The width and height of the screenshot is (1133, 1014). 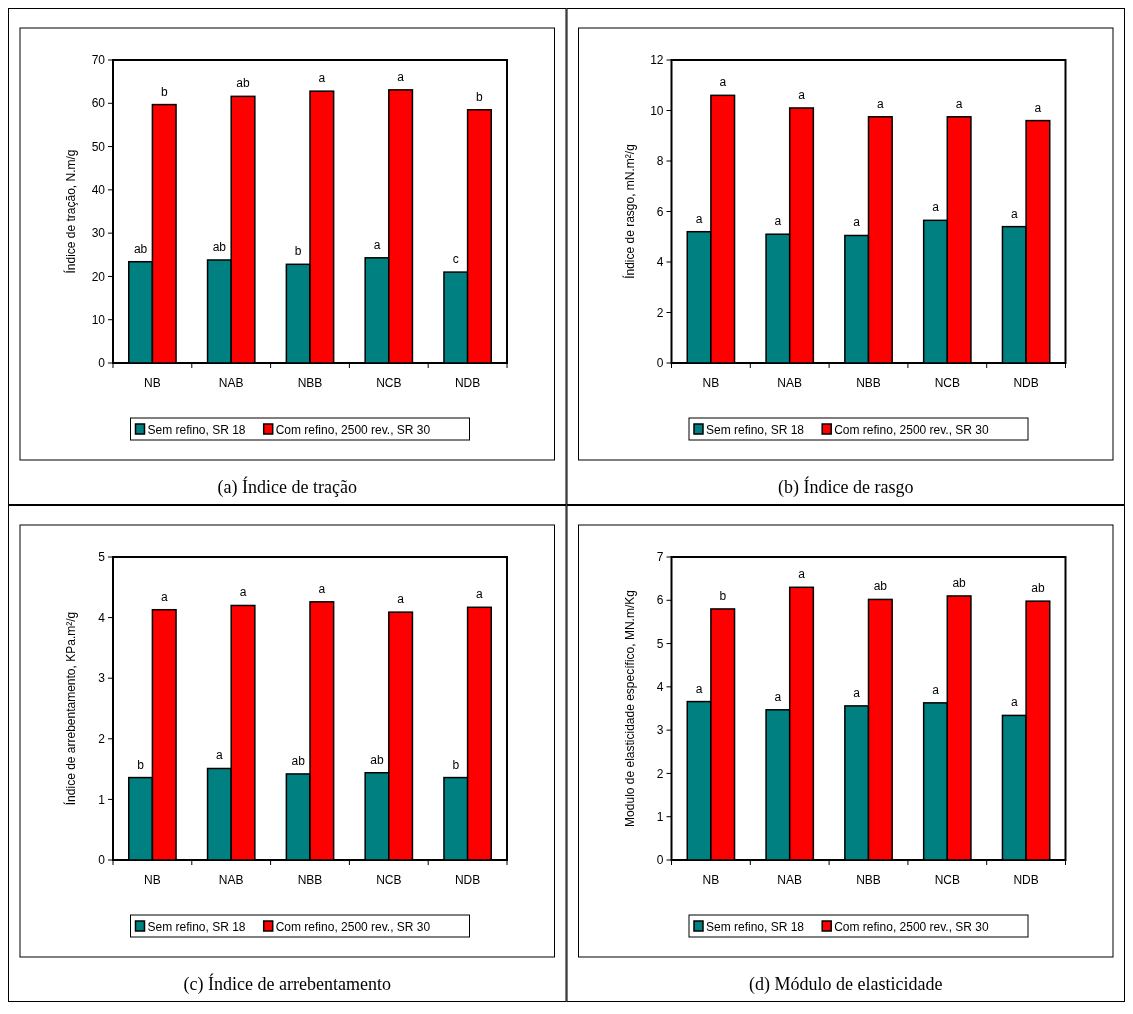 I want to click on y-axis-title: Índice de rasgo, mN.m²/g, so click(x=629, y=211).